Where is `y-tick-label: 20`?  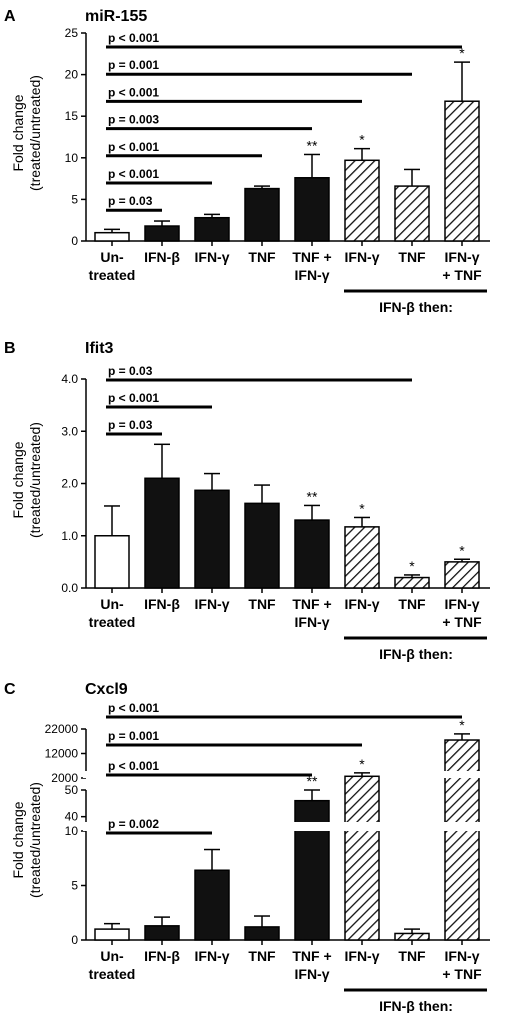 y-tick-label: 20 is located at coordinates (72, 75).